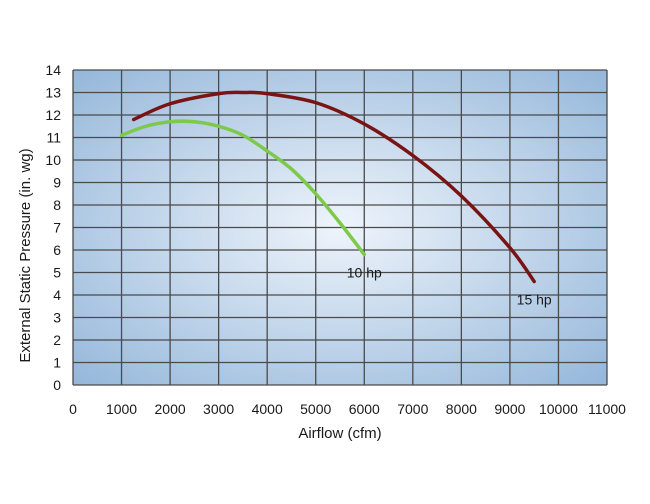 The width and height of the screenshot is (650, 504). What do you see at coordinates (339, 433) in the screenshot?
I see `x-axis-title: Airflow (cfm)` at bounding box center [339, 433].